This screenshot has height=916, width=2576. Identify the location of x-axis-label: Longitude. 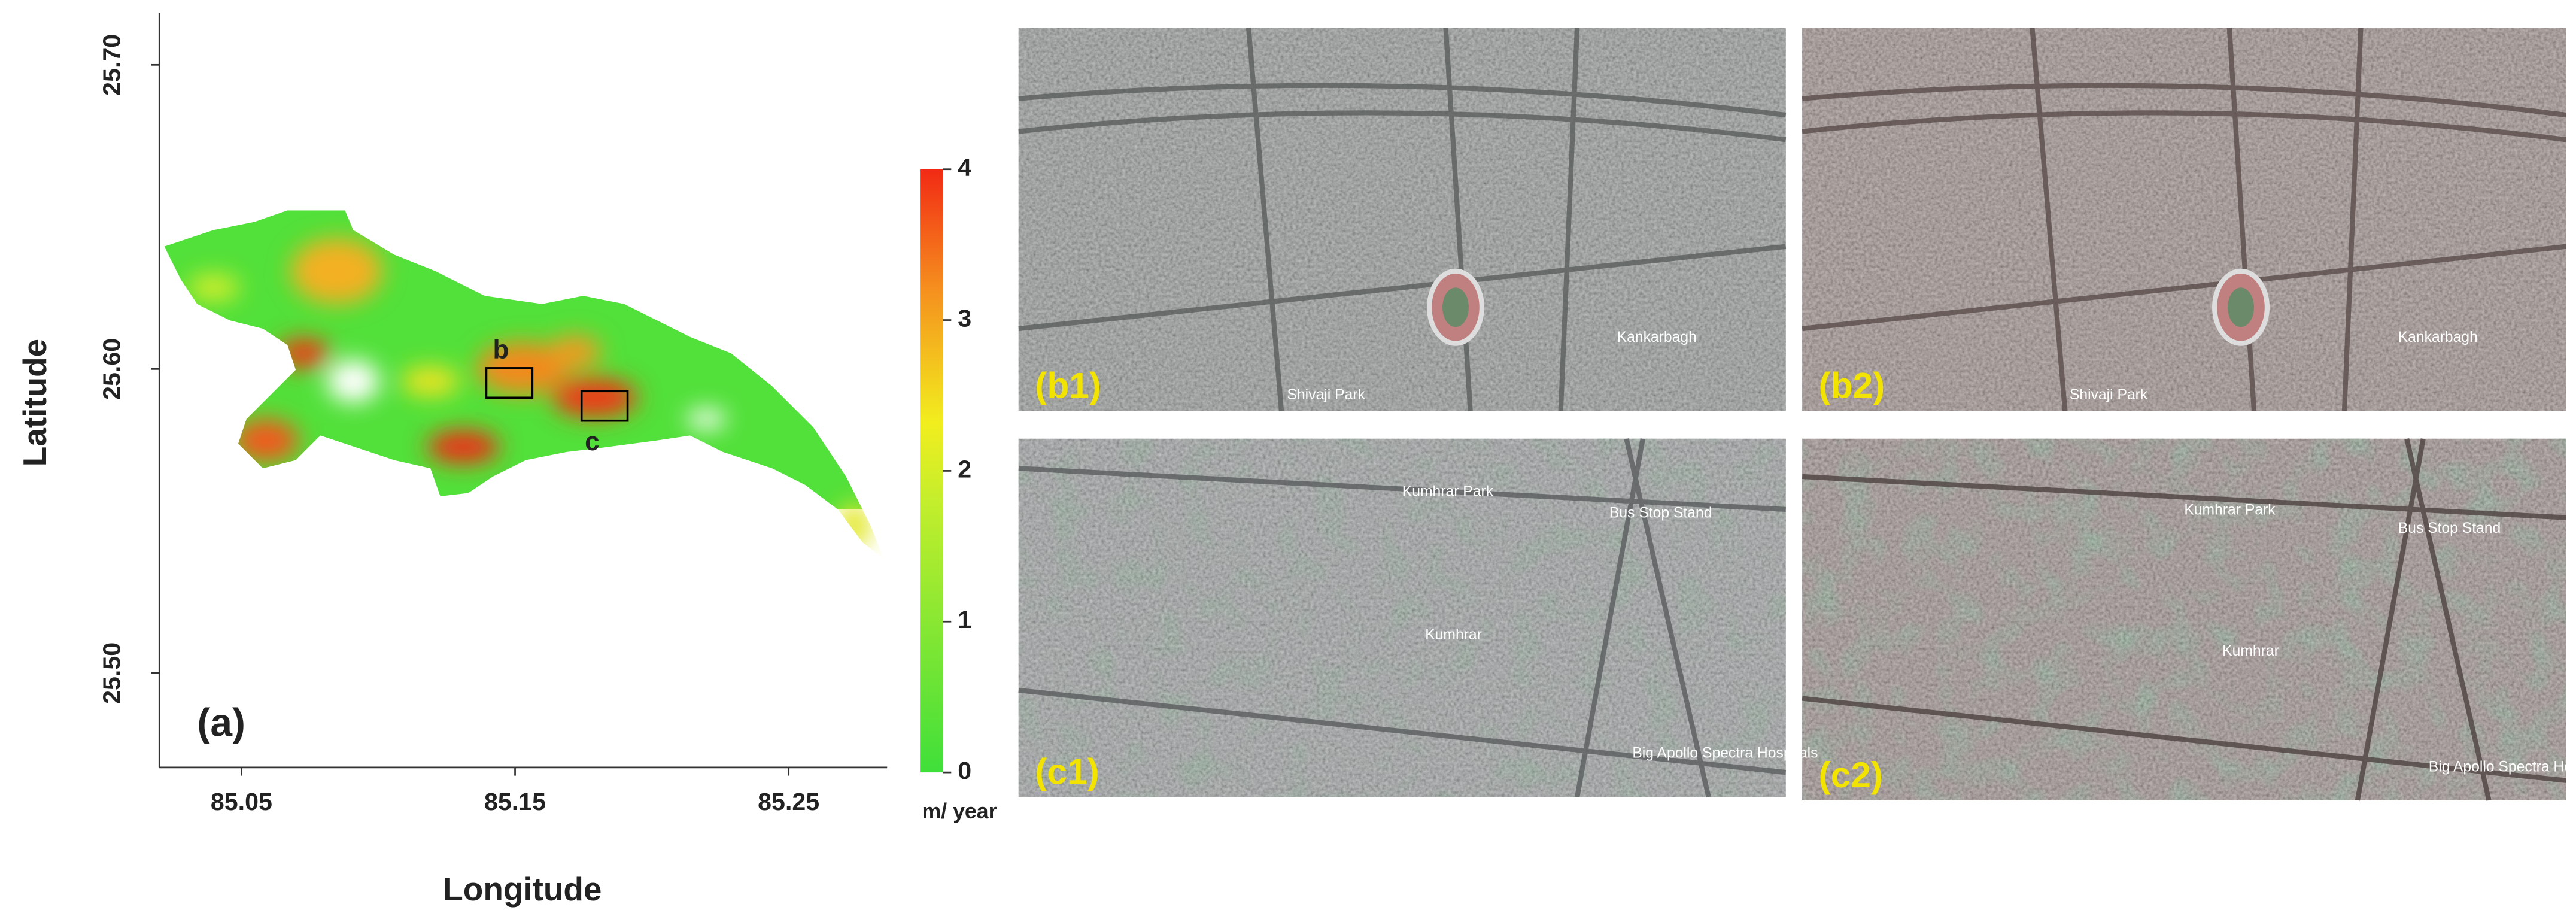
(522, 889).